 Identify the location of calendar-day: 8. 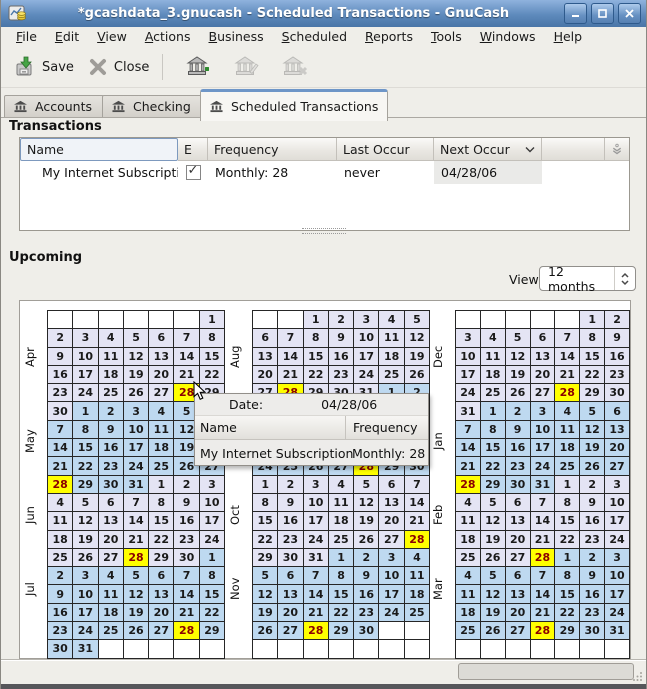
(567, 576).